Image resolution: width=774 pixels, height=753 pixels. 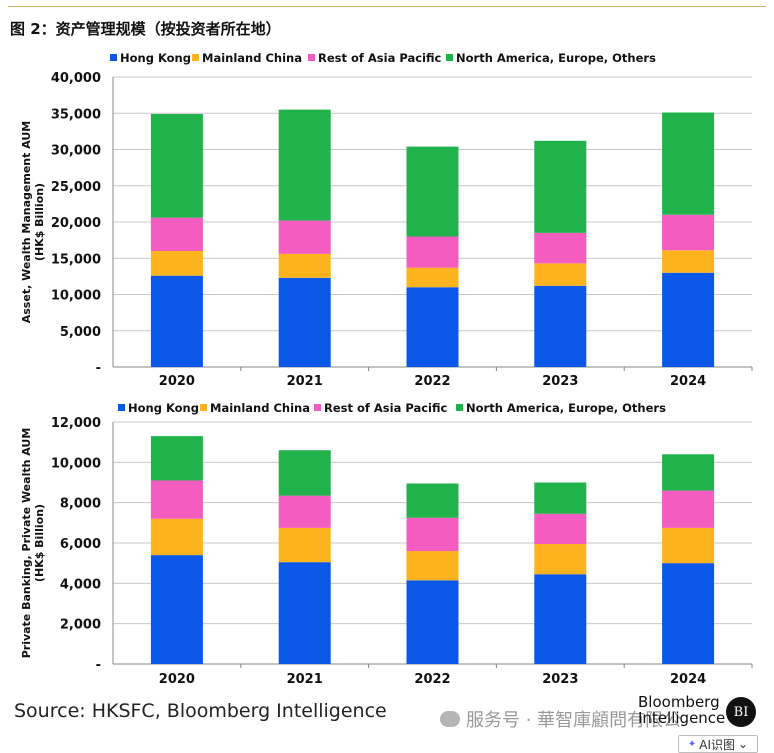 I want to click on bloomberg-logo: Bloomberg Intelligence, so click(x=681, y=710).